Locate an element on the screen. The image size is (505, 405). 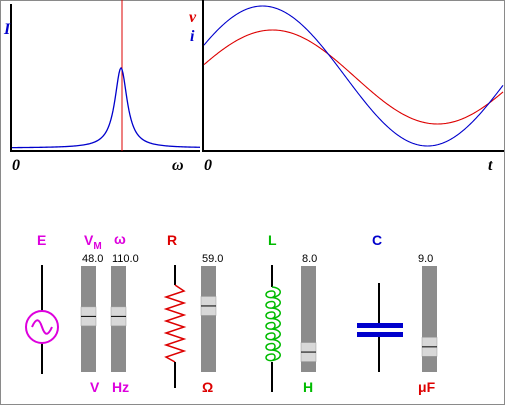
capacitor-value: 9.0 is located at coordinates (425, 259).